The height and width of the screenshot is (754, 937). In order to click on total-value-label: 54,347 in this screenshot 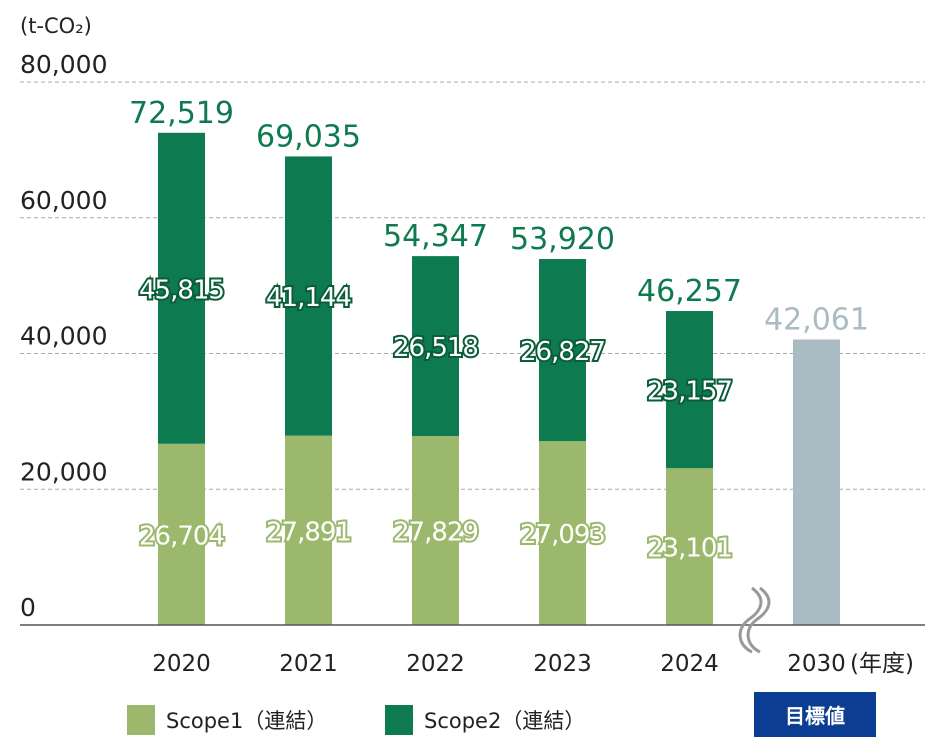, I will do `click(435, 236)`.